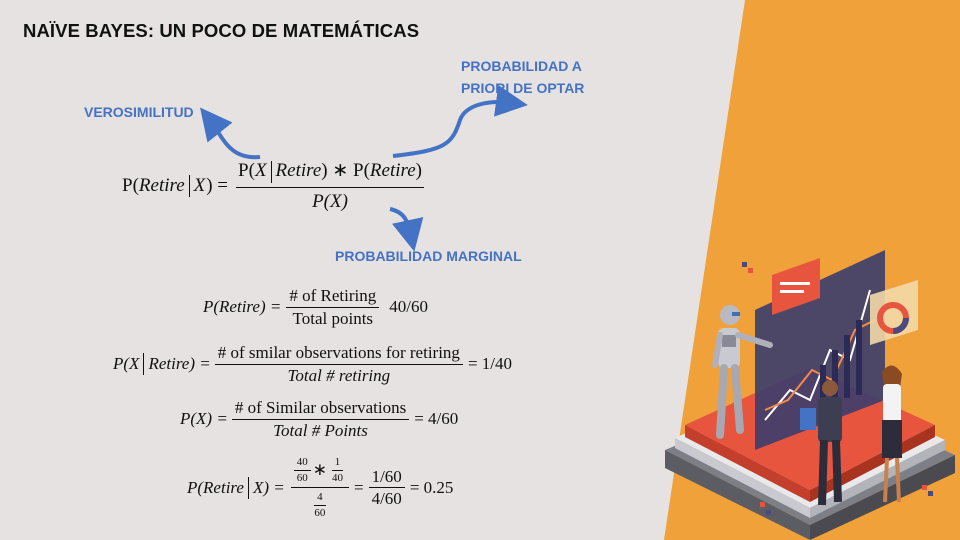 The height and width of the screenshot is (540, 960). Describe the element at coordinates (358, 487) in the screenshot. I see `equals-sign: =` at that location.